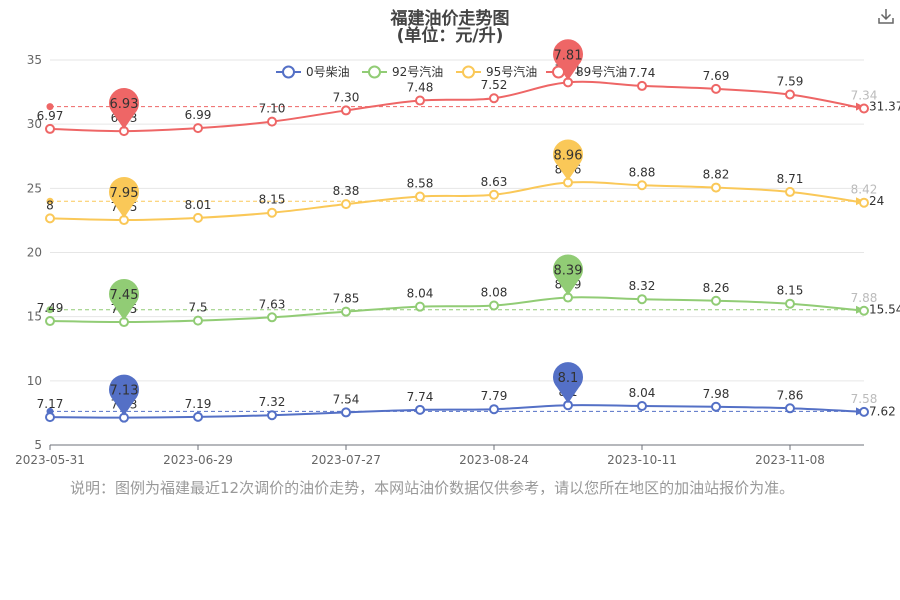 The width and height of the screenshot is (900, 600). Describe the element at coordinates (272, 109) in the screenshot. I see `data-label: 7.10` at that location.